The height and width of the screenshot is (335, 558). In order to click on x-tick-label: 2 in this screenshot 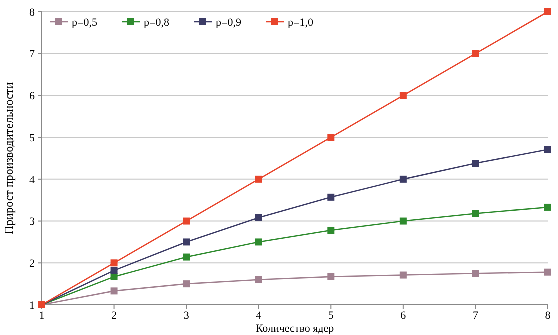, I will do `click(115, 316)`.